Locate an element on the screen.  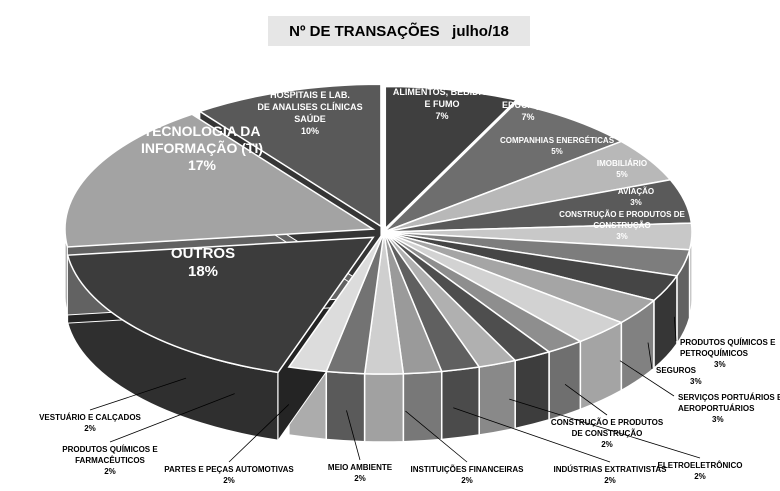
slice-value-9: 2% is located at coordinates (607, 444).